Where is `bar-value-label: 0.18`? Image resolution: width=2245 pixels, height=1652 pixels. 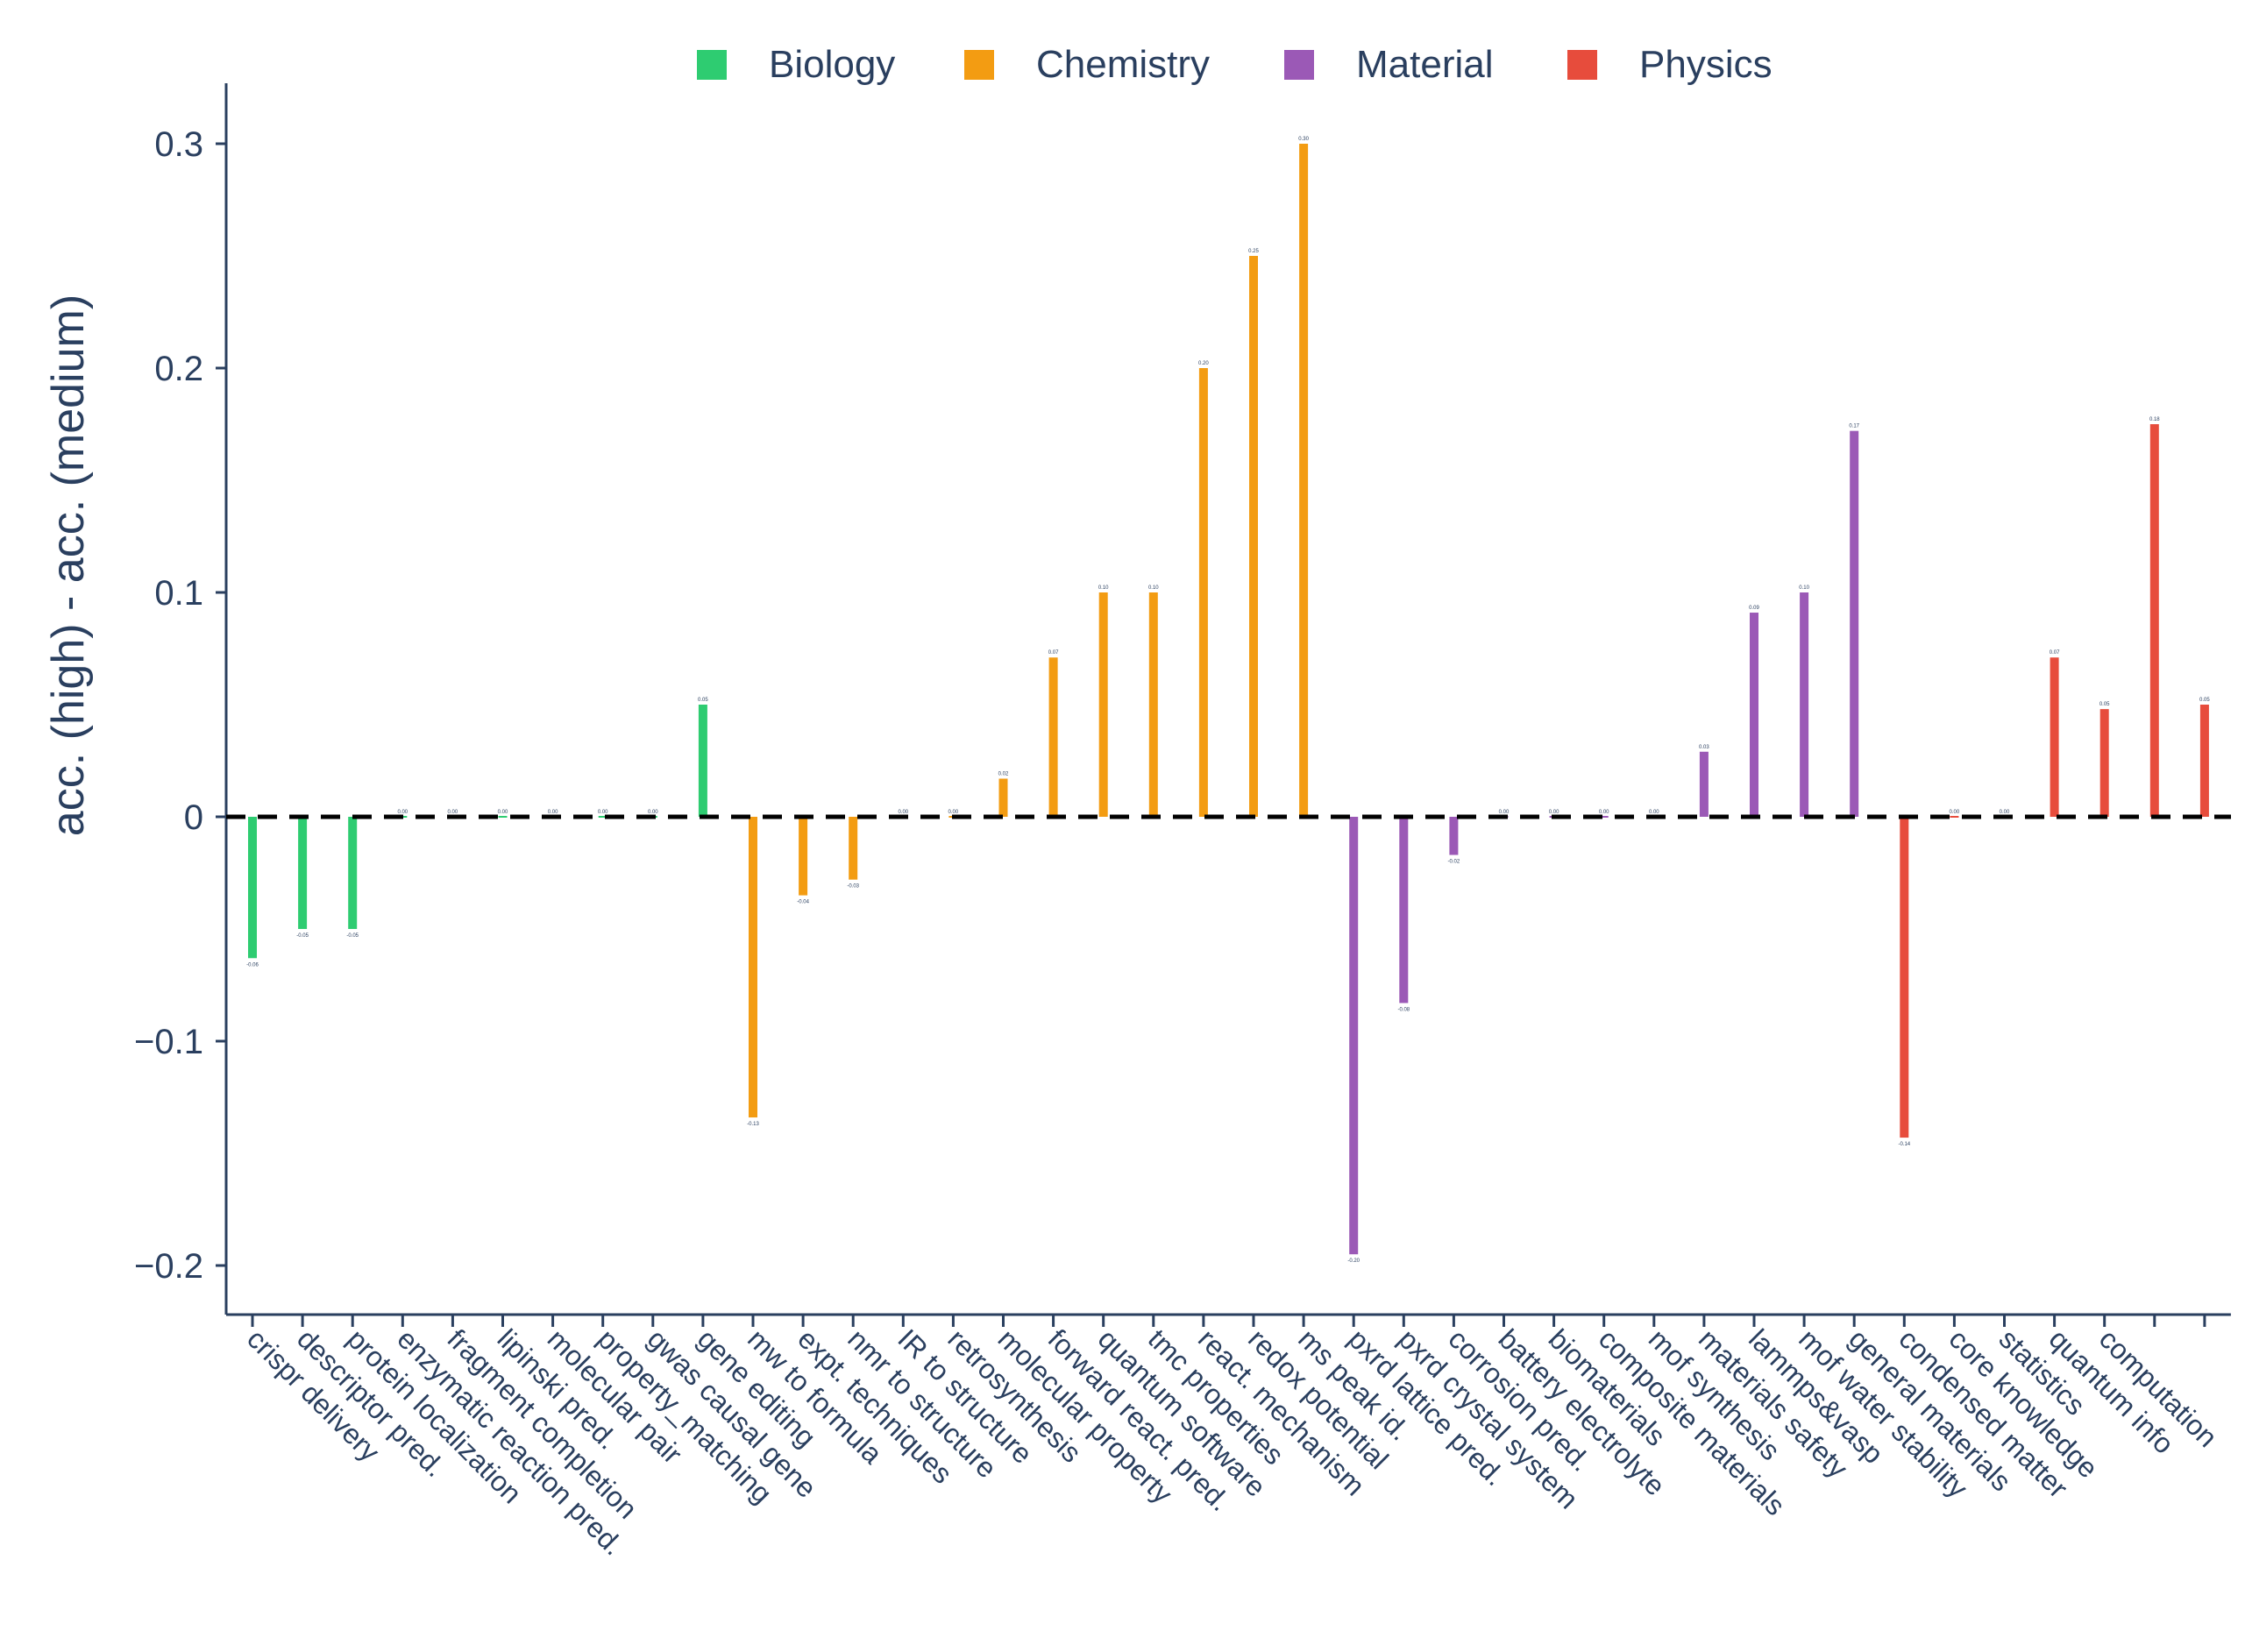 bar-value-label: 0.18 is located at coordinates (2154, 419).